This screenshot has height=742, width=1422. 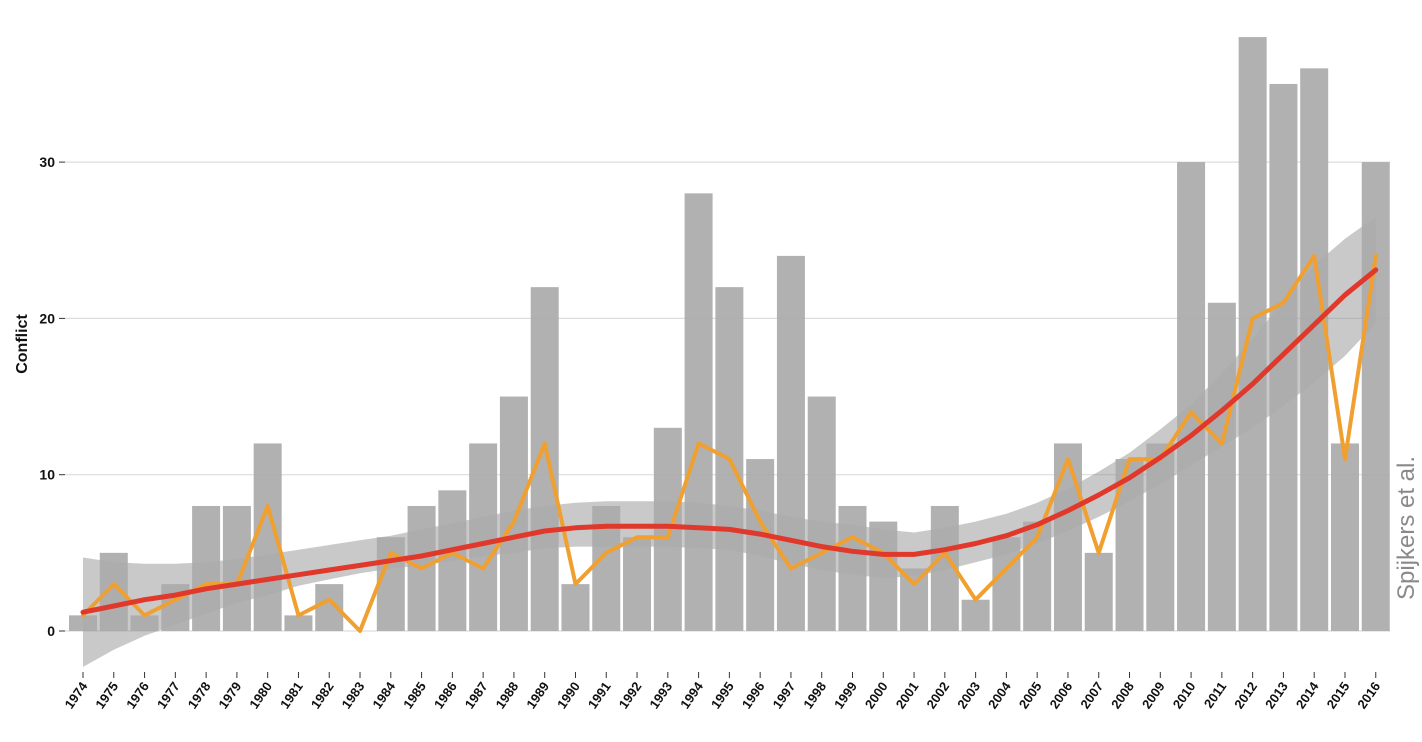 I want to click on x-tick-label-2006: 2006, so click(x=1061, y=695).